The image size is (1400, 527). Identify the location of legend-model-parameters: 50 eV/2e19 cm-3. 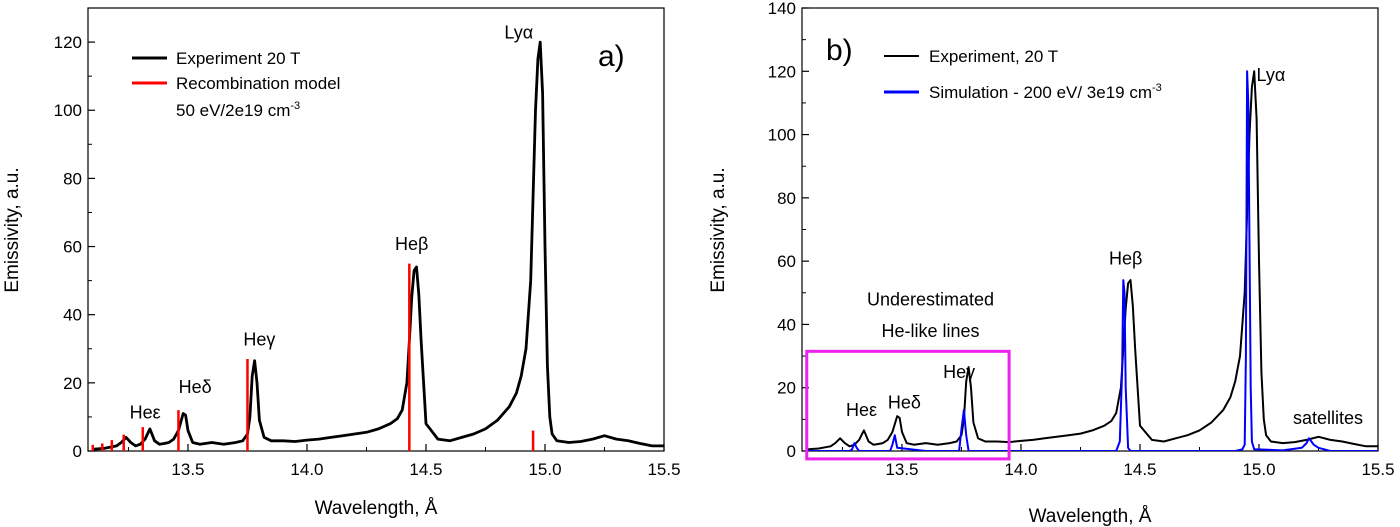
(238, 110).